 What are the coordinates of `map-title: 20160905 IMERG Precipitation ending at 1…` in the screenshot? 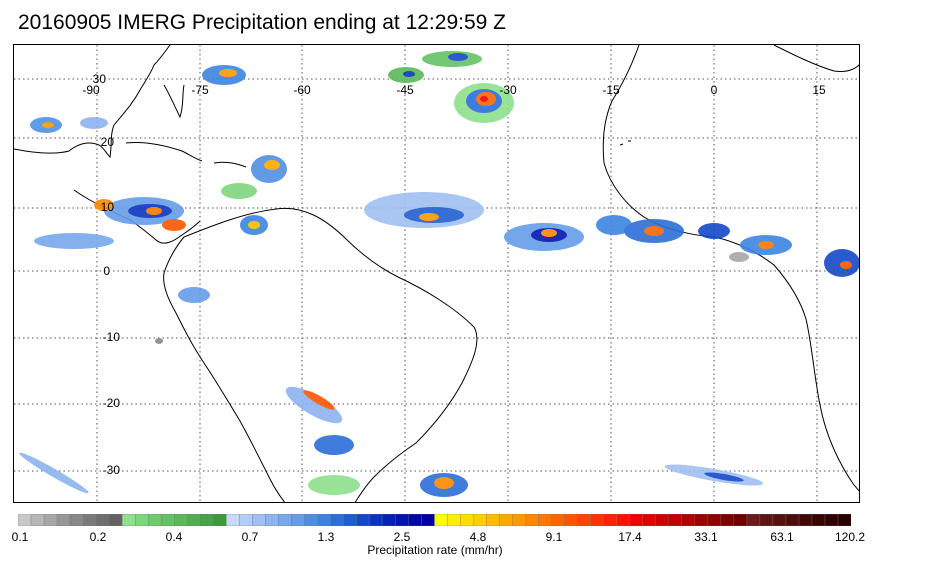 It's located at (262, 22).